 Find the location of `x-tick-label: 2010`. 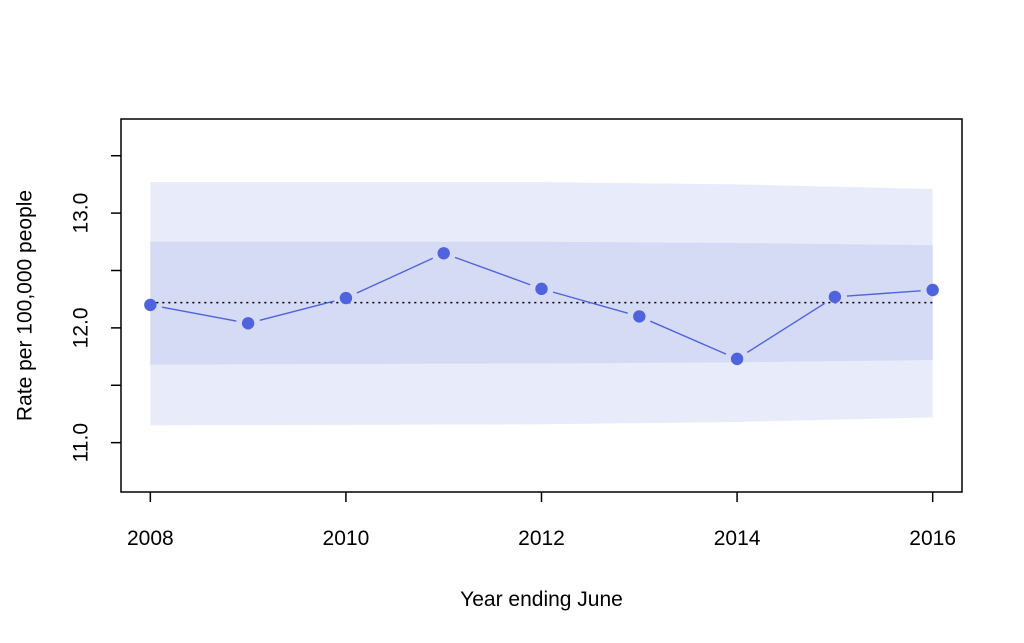

x-tick-label: 2010 is located at coordinates (346, 538).